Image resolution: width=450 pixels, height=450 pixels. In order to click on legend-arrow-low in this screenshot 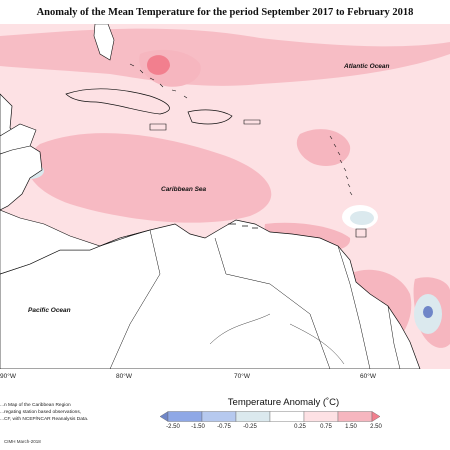, I will do `click(164, 416)`.